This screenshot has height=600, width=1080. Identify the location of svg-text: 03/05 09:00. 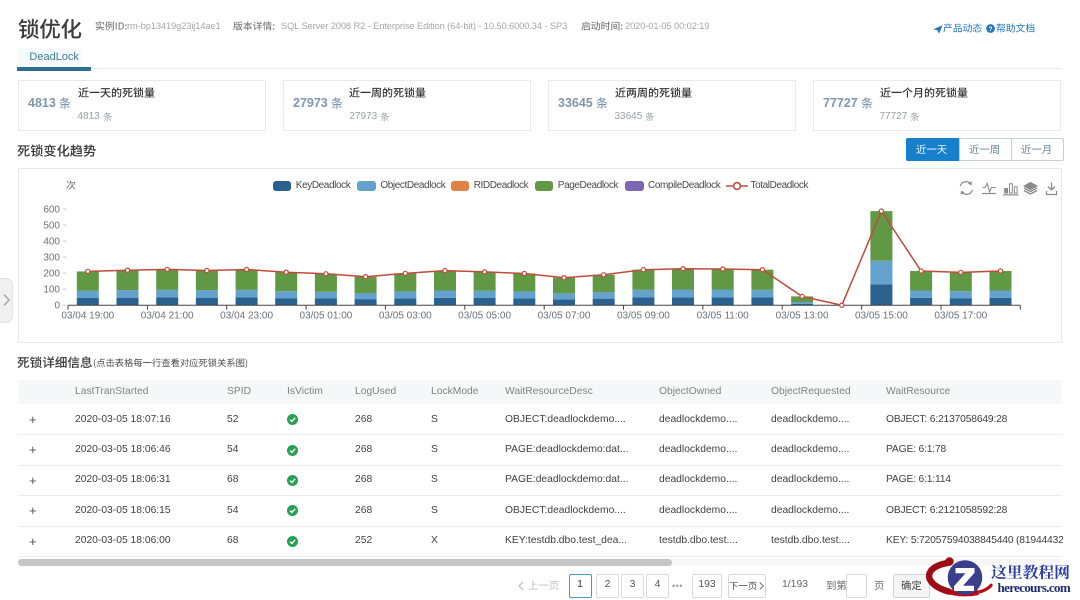
(643, 316).